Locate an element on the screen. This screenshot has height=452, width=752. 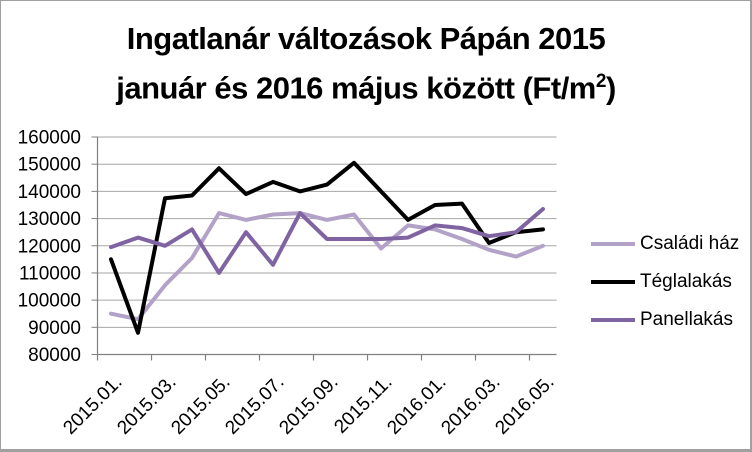
legend-item-teglalakas: Téglalakás is located at coordinates (665, 282).